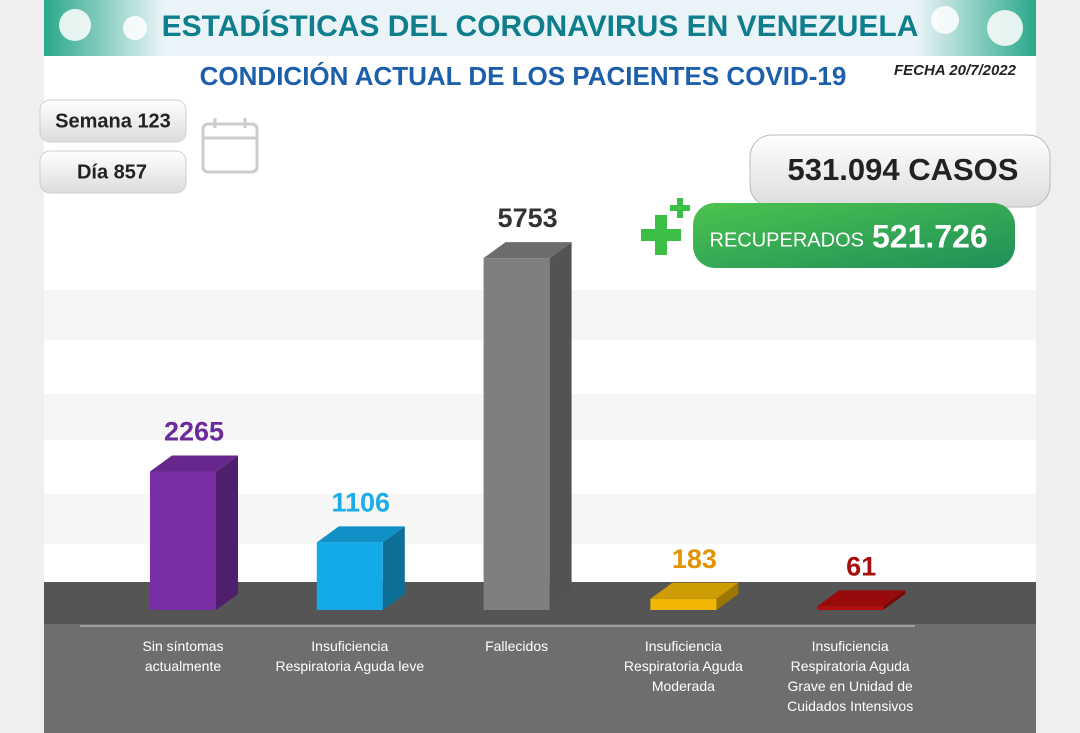 The width and height of the screenshot is (1080, 733). I want to click on day: Día 857, so click(112, 172).